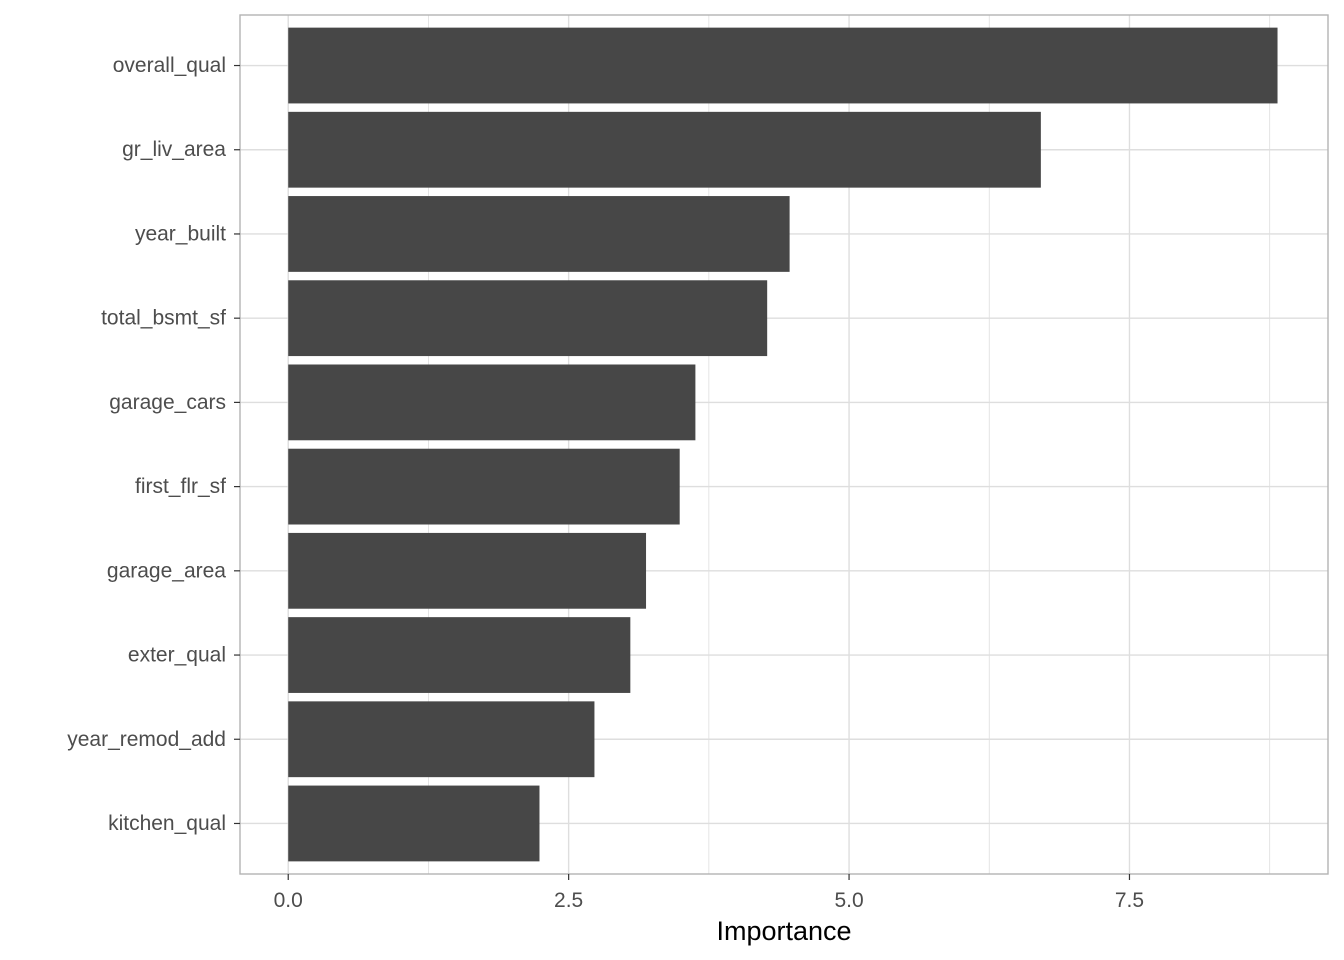 The width and height of the screenshot is (1344, 960). I want to click on y-tick-label: year_built, so click(180, 233).